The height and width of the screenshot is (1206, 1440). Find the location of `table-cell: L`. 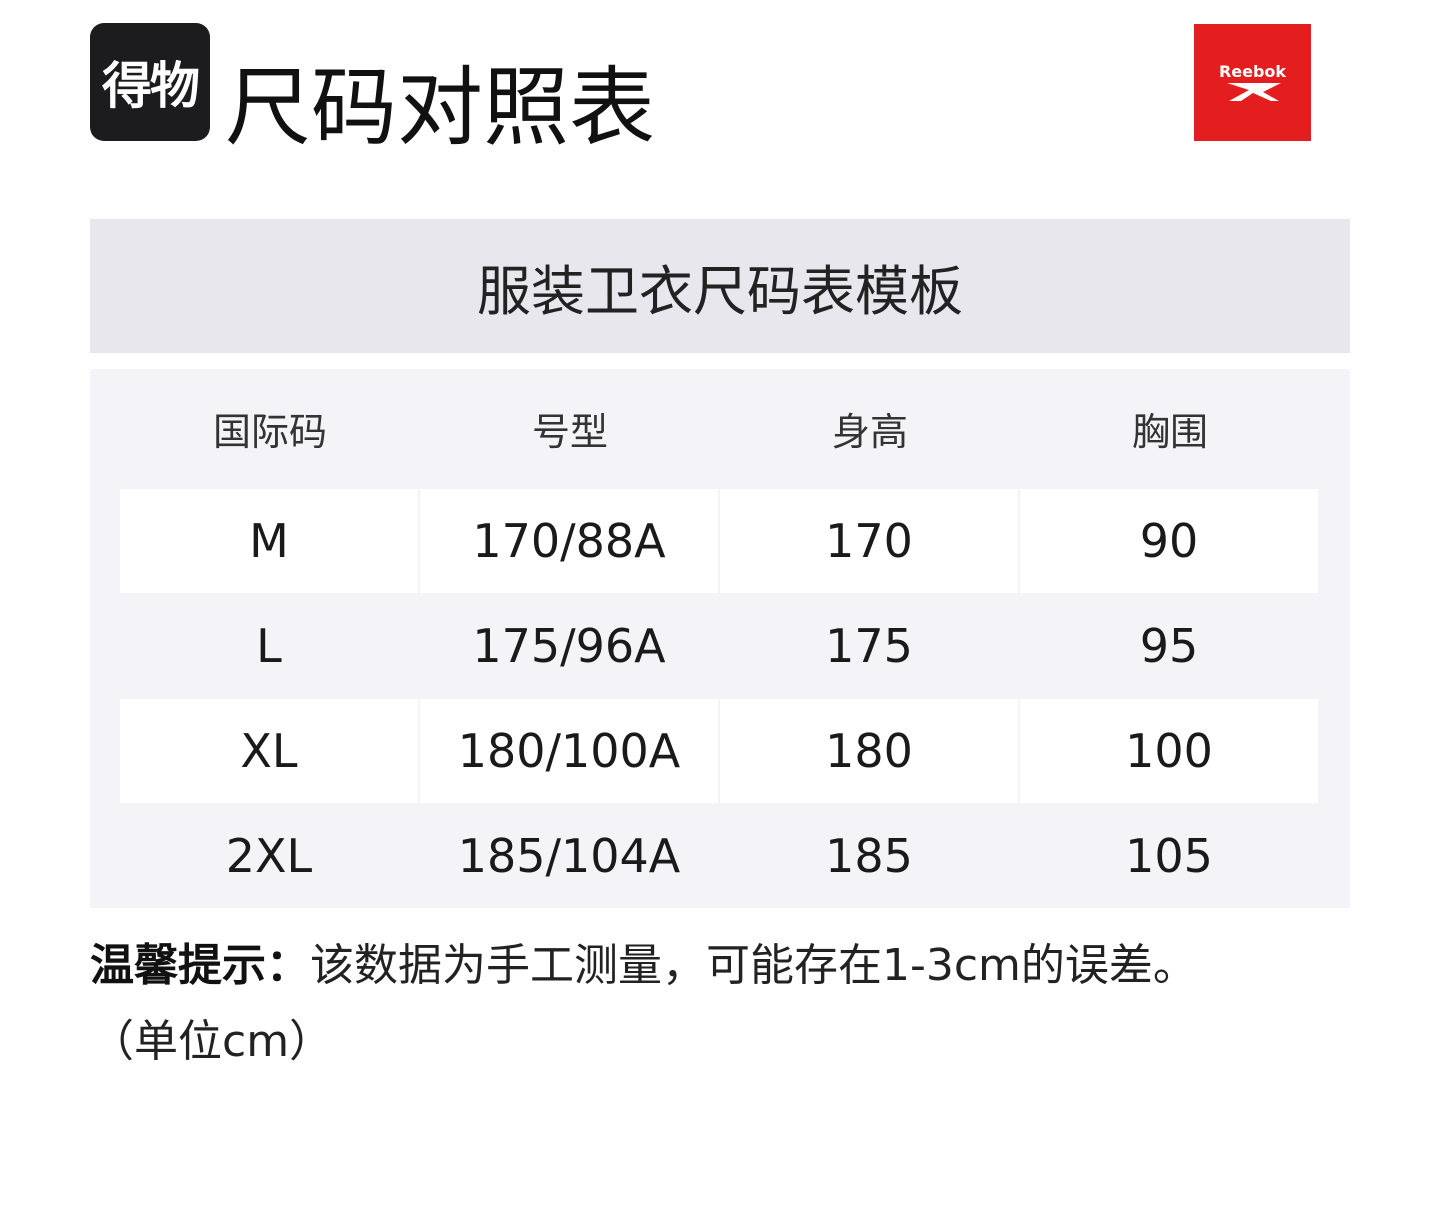

table-cell: L is located at coordinates (269, 646).